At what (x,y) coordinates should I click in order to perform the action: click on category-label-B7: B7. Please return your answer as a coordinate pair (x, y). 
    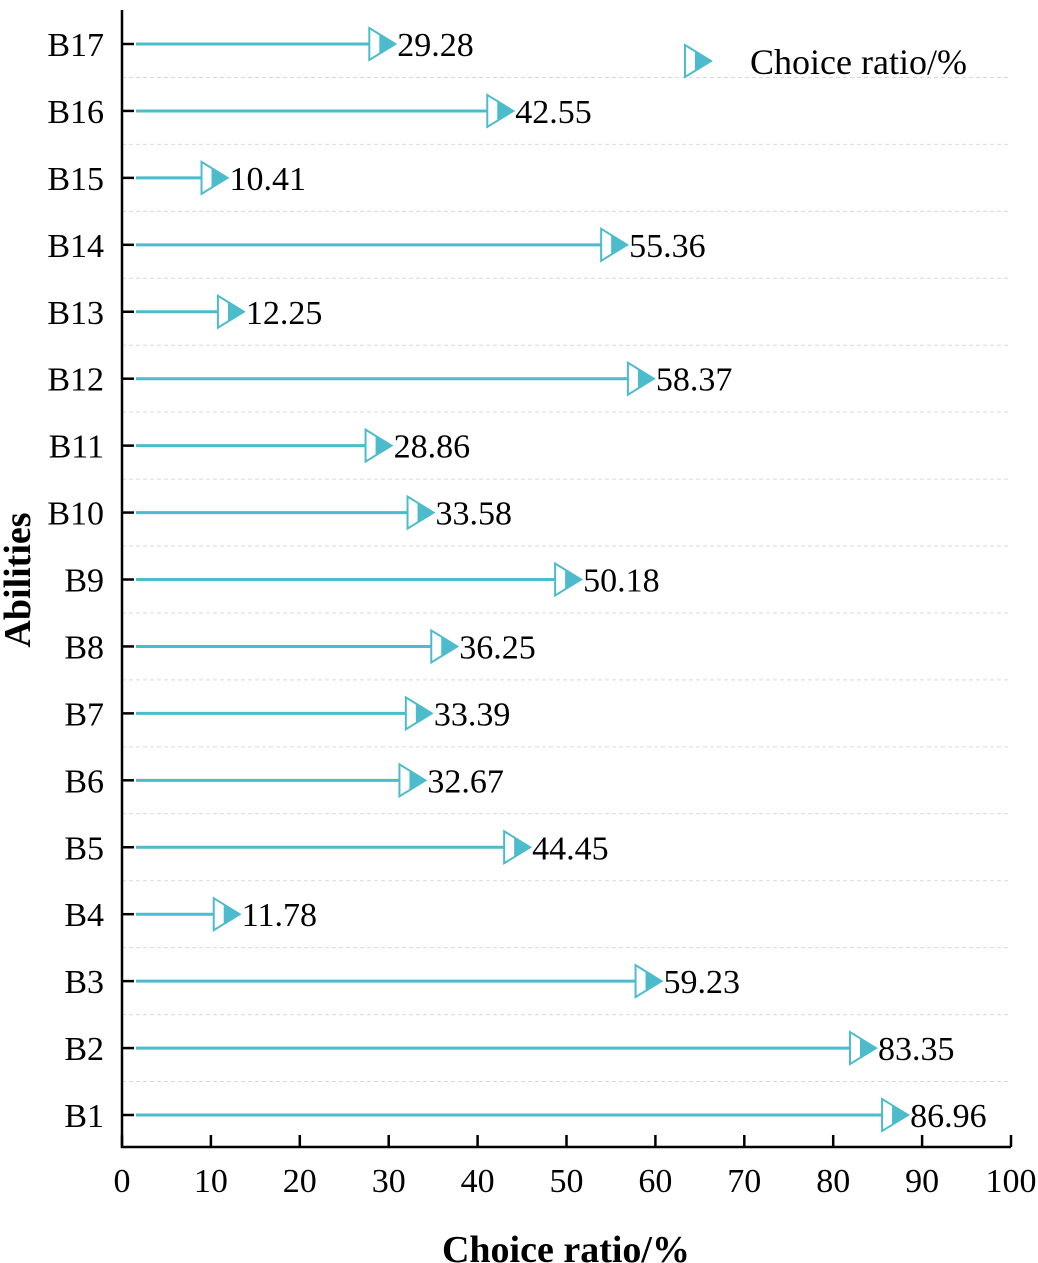
    Looking at the image, I should click on (84, 714).